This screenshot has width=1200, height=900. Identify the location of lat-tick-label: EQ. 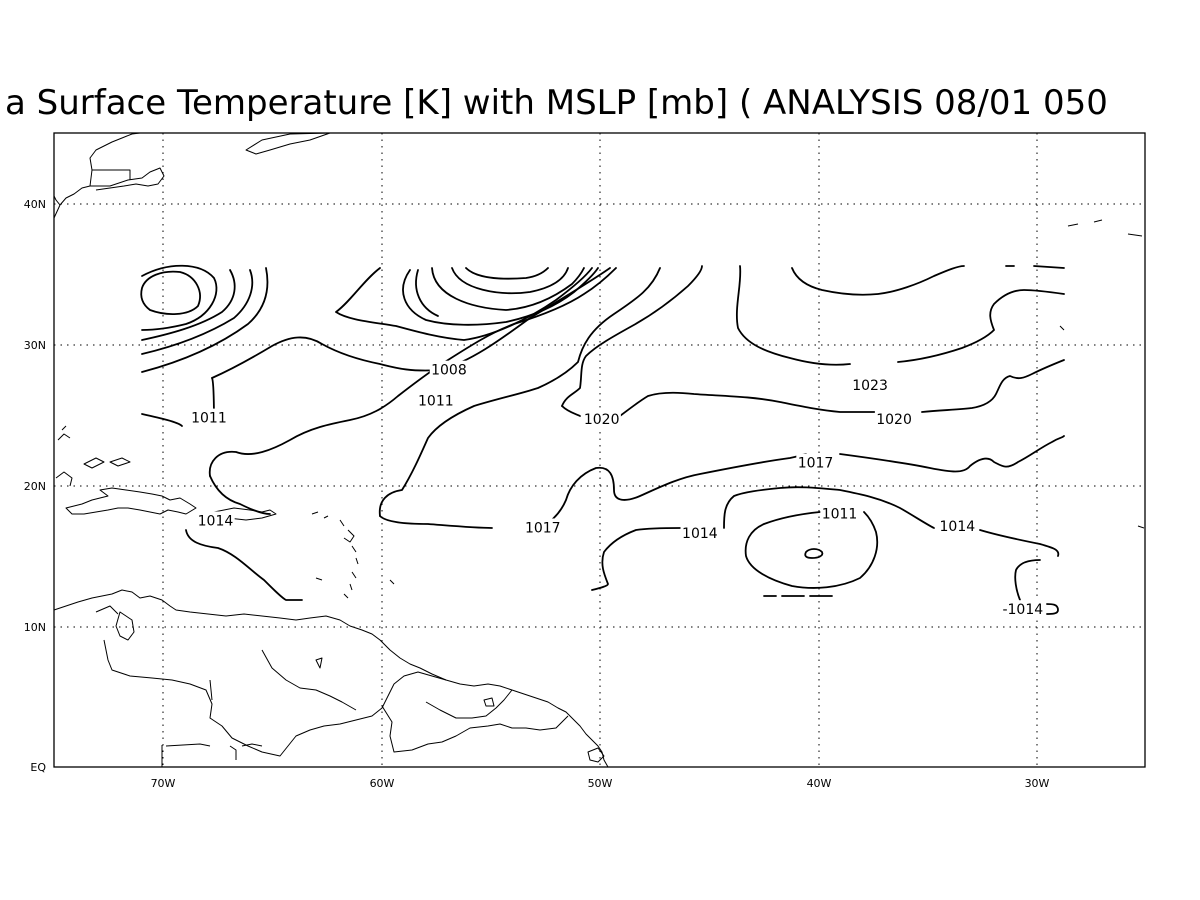
(38, 767).